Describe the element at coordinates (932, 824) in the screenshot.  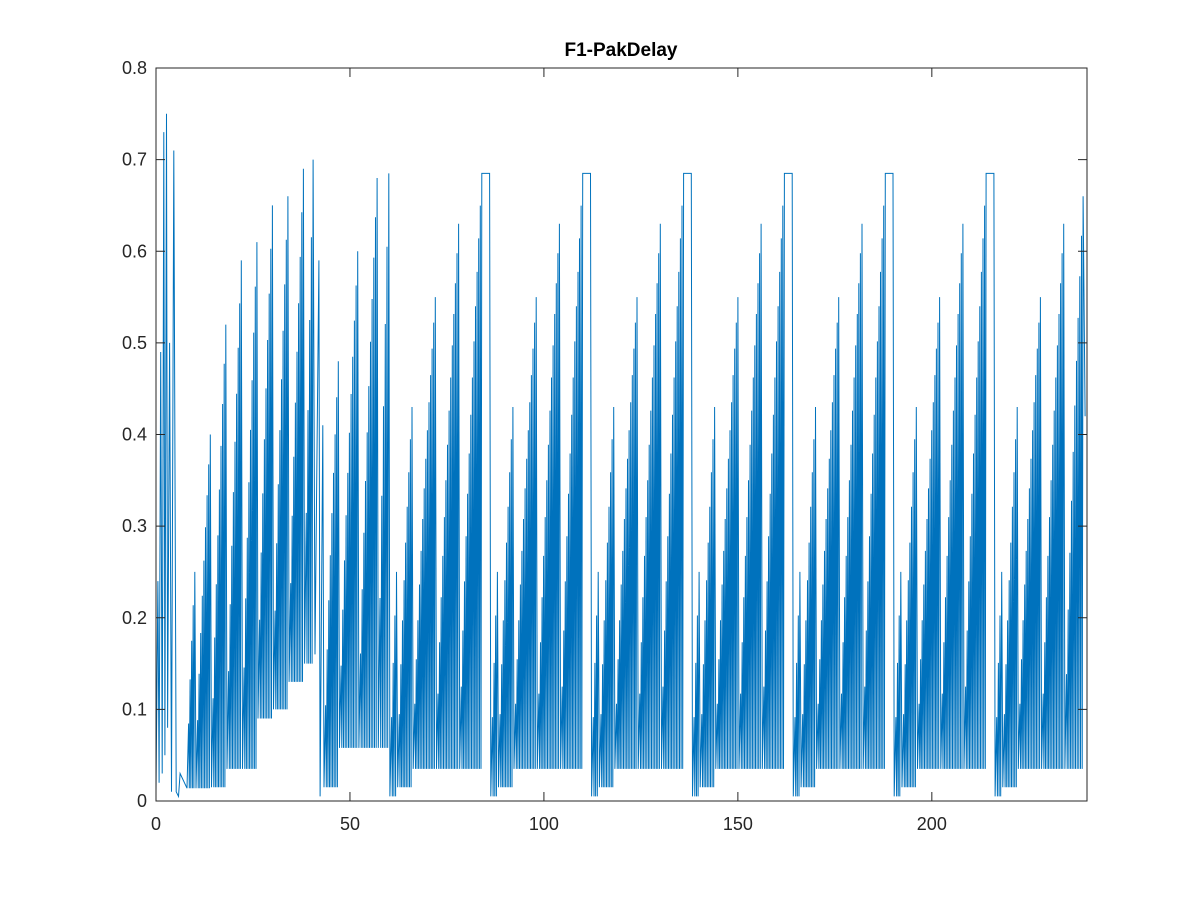
I see `x-tick-label: 200` at that location.